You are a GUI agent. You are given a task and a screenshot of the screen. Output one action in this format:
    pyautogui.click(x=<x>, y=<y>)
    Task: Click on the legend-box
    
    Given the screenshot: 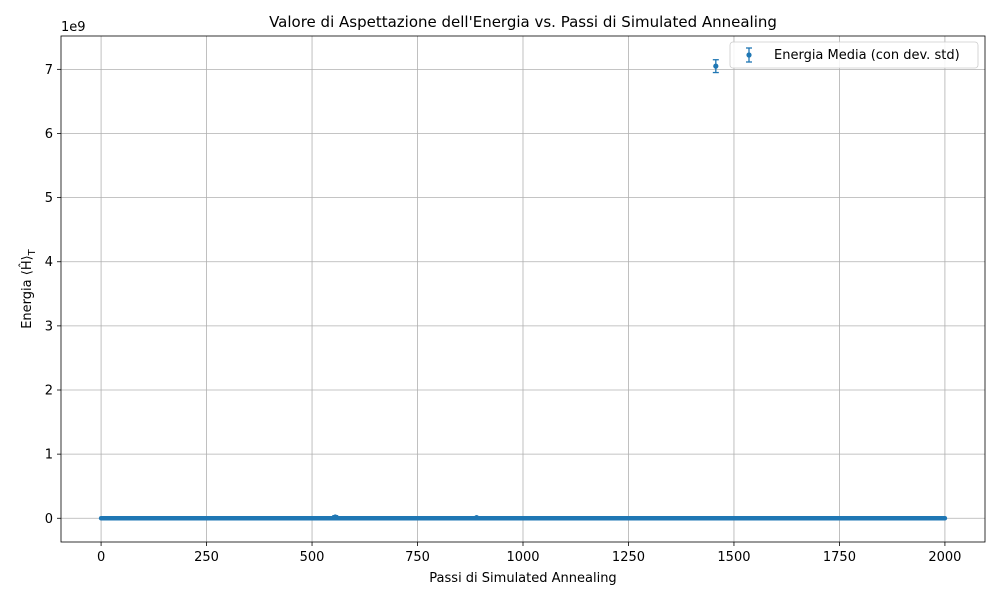 What is the action you would take?
    pyautogui.click(x=854, y=55)
    